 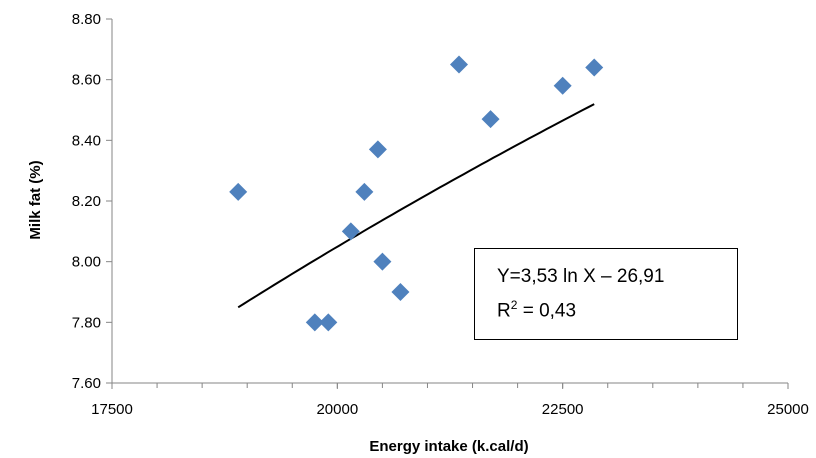 I want to click on y-tick-label: 7.60, so click(x=86, y=383).